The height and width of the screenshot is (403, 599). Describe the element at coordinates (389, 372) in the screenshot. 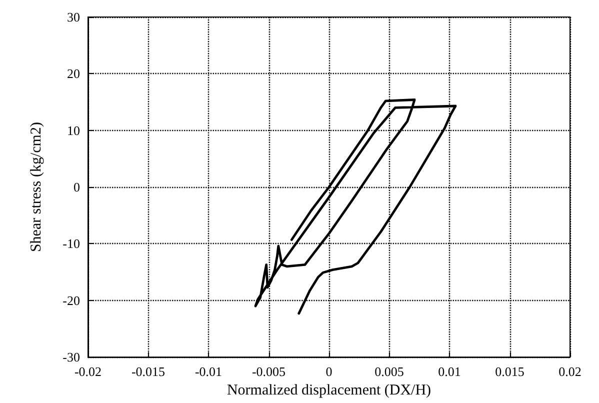

I see `x-tick-label: 0.005` at that location.